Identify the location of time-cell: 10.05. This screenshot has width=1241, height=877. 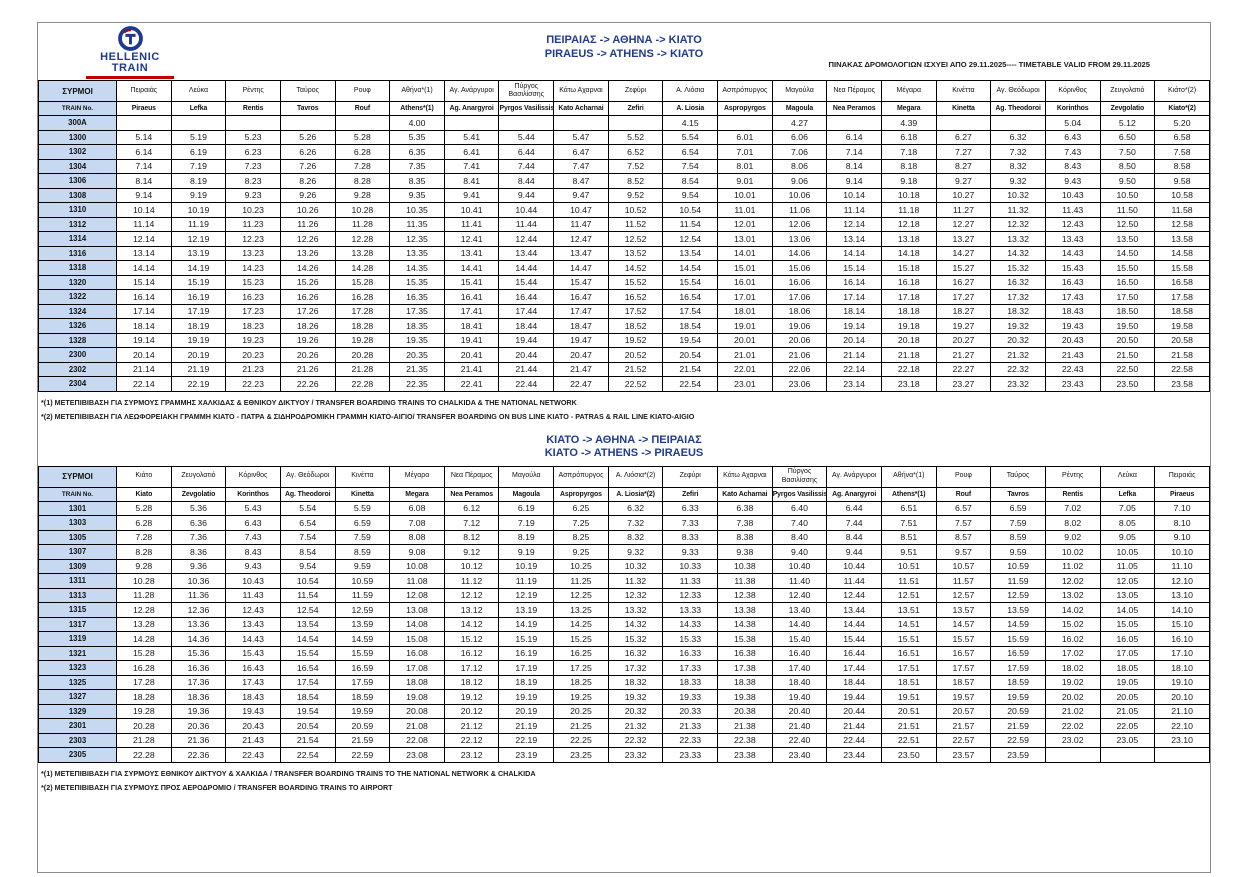
(1127, 552).